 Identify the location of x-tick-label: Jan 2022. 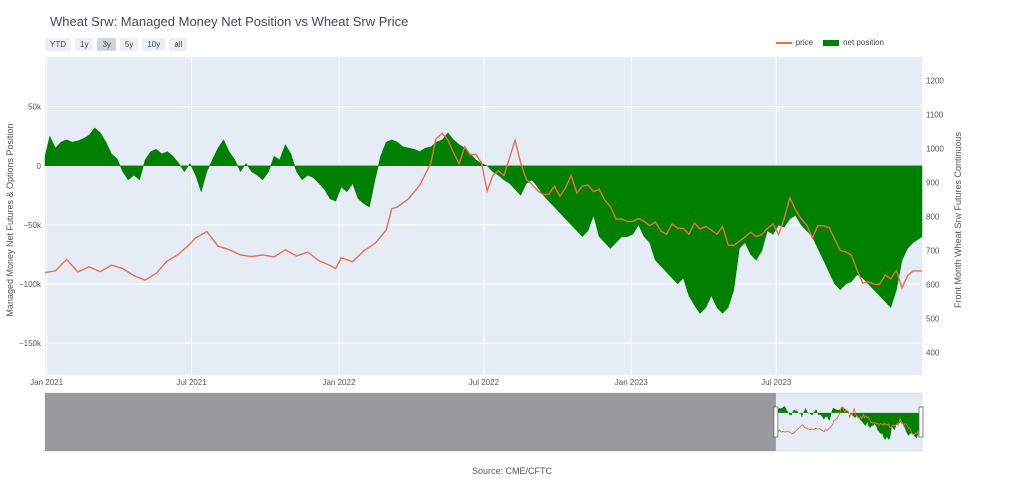
(338, 382).